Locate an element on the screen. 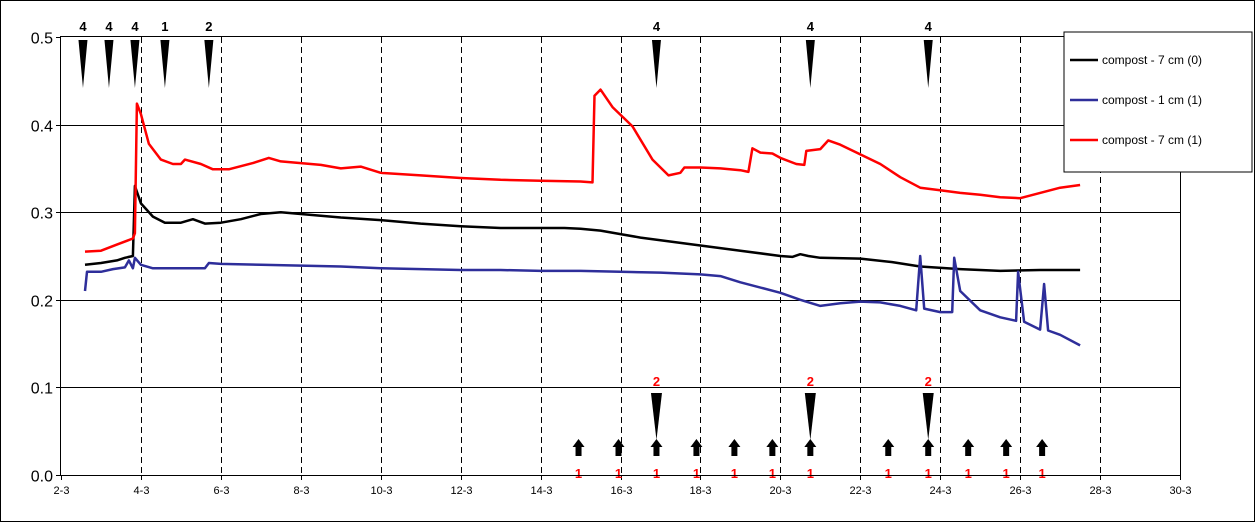 The image size is (1255, 522). x-tick-label: 2-3 is located at coordinates (62, 491).